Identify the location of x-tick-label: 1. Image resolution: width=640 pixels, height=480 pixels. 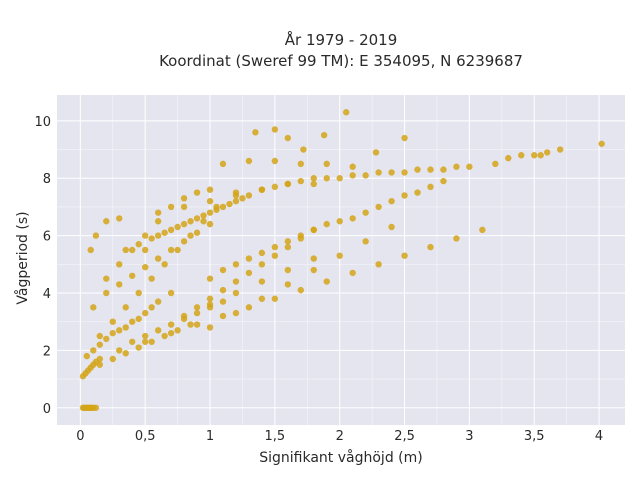
(210, 436).